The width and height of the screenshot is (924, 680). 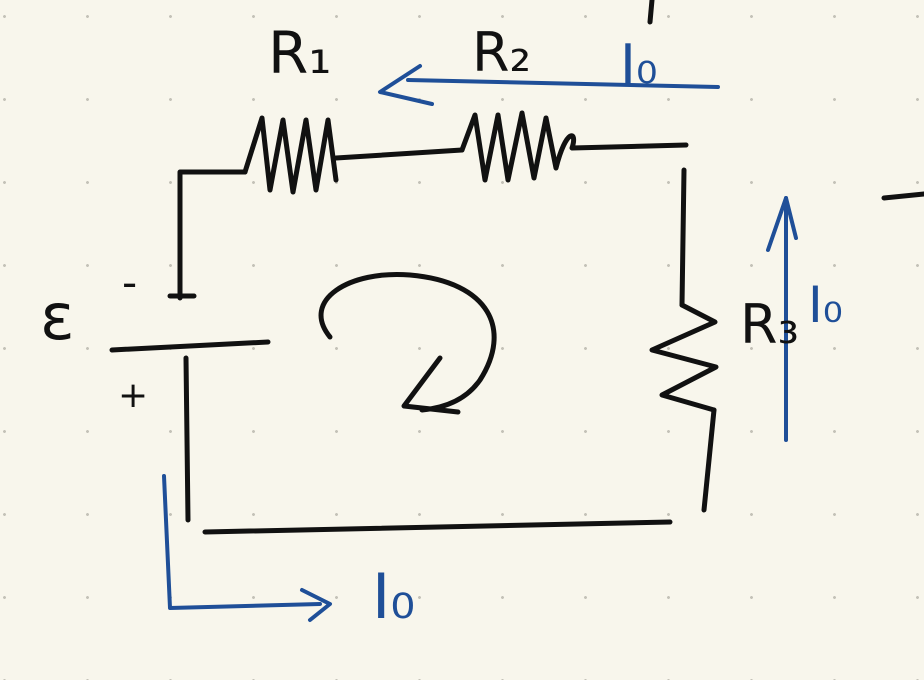 I want to click on label-current-bottom: I₀, so click(x=394, y=596).